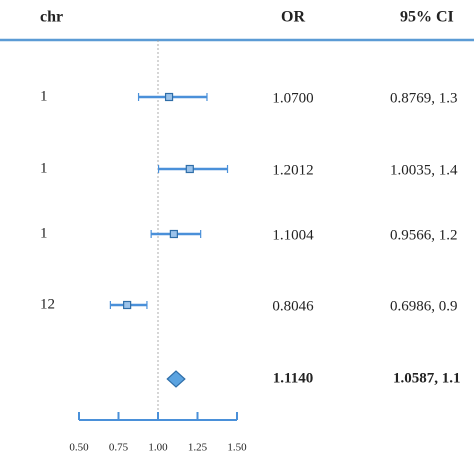 The width and height of the screenshot is (474, 474). Describe the element at coordinates (237, 448) in the screenshot. I see `x-tick-label: 1.50` at that location.